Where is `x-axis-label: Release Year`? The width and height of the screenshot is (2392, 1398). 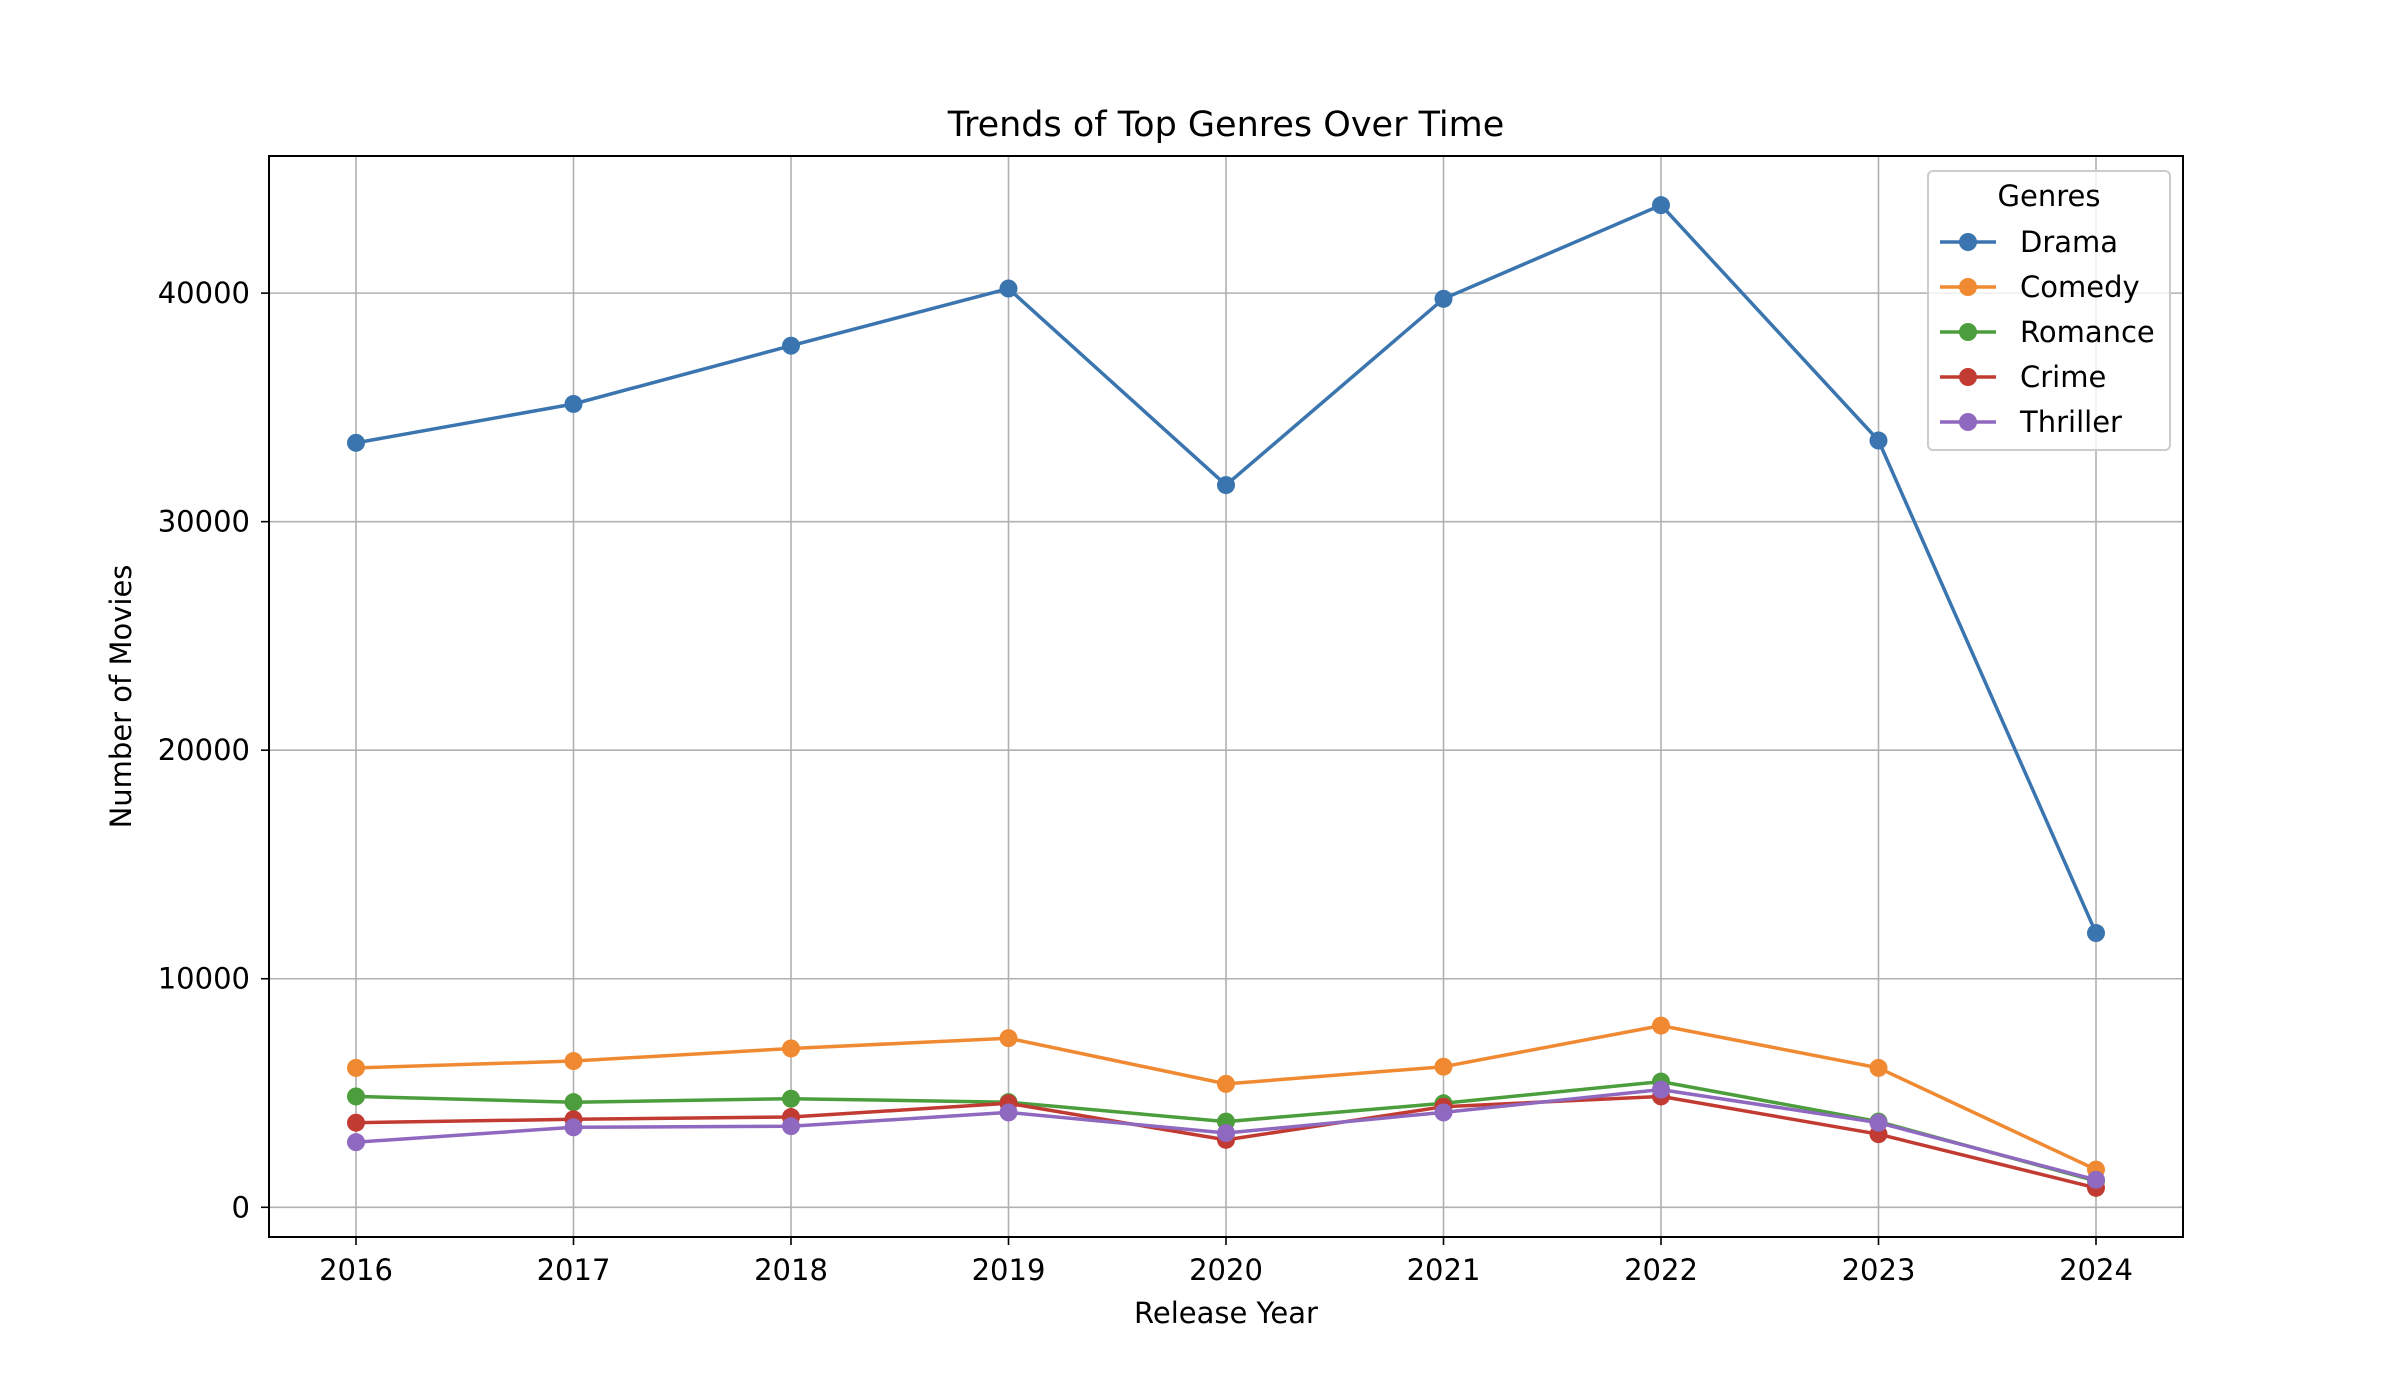 x-axis-label: Release Year is located at coordinates (1226, 1313).